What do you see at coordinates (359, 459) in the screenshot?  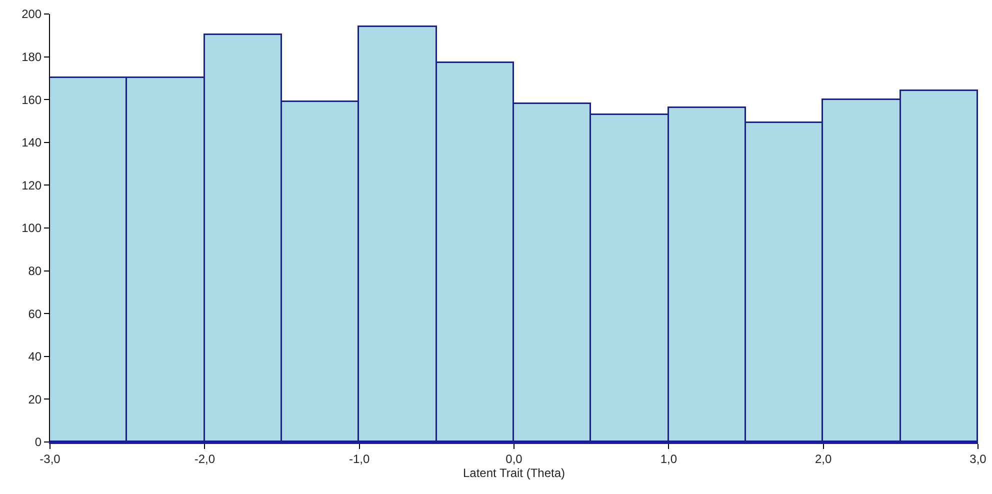 I see `x-tick-label: -1,0` at bounding box center [359, 459].